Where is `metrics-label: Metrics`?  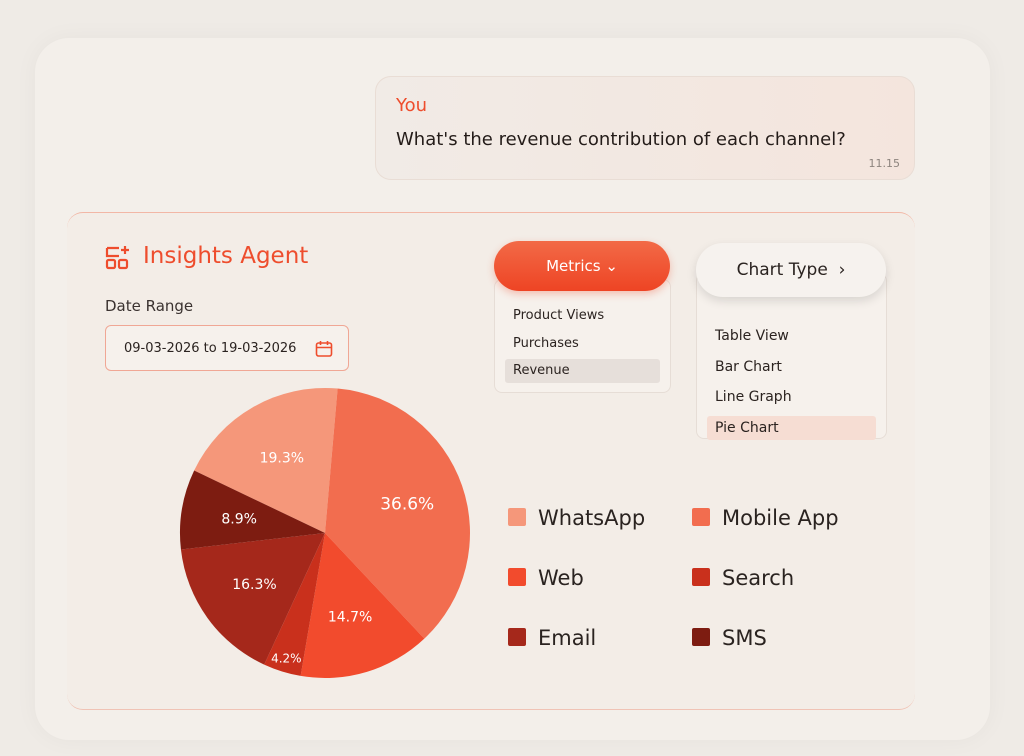 metrics-label: Metrics is located at coordinates (573, 266).